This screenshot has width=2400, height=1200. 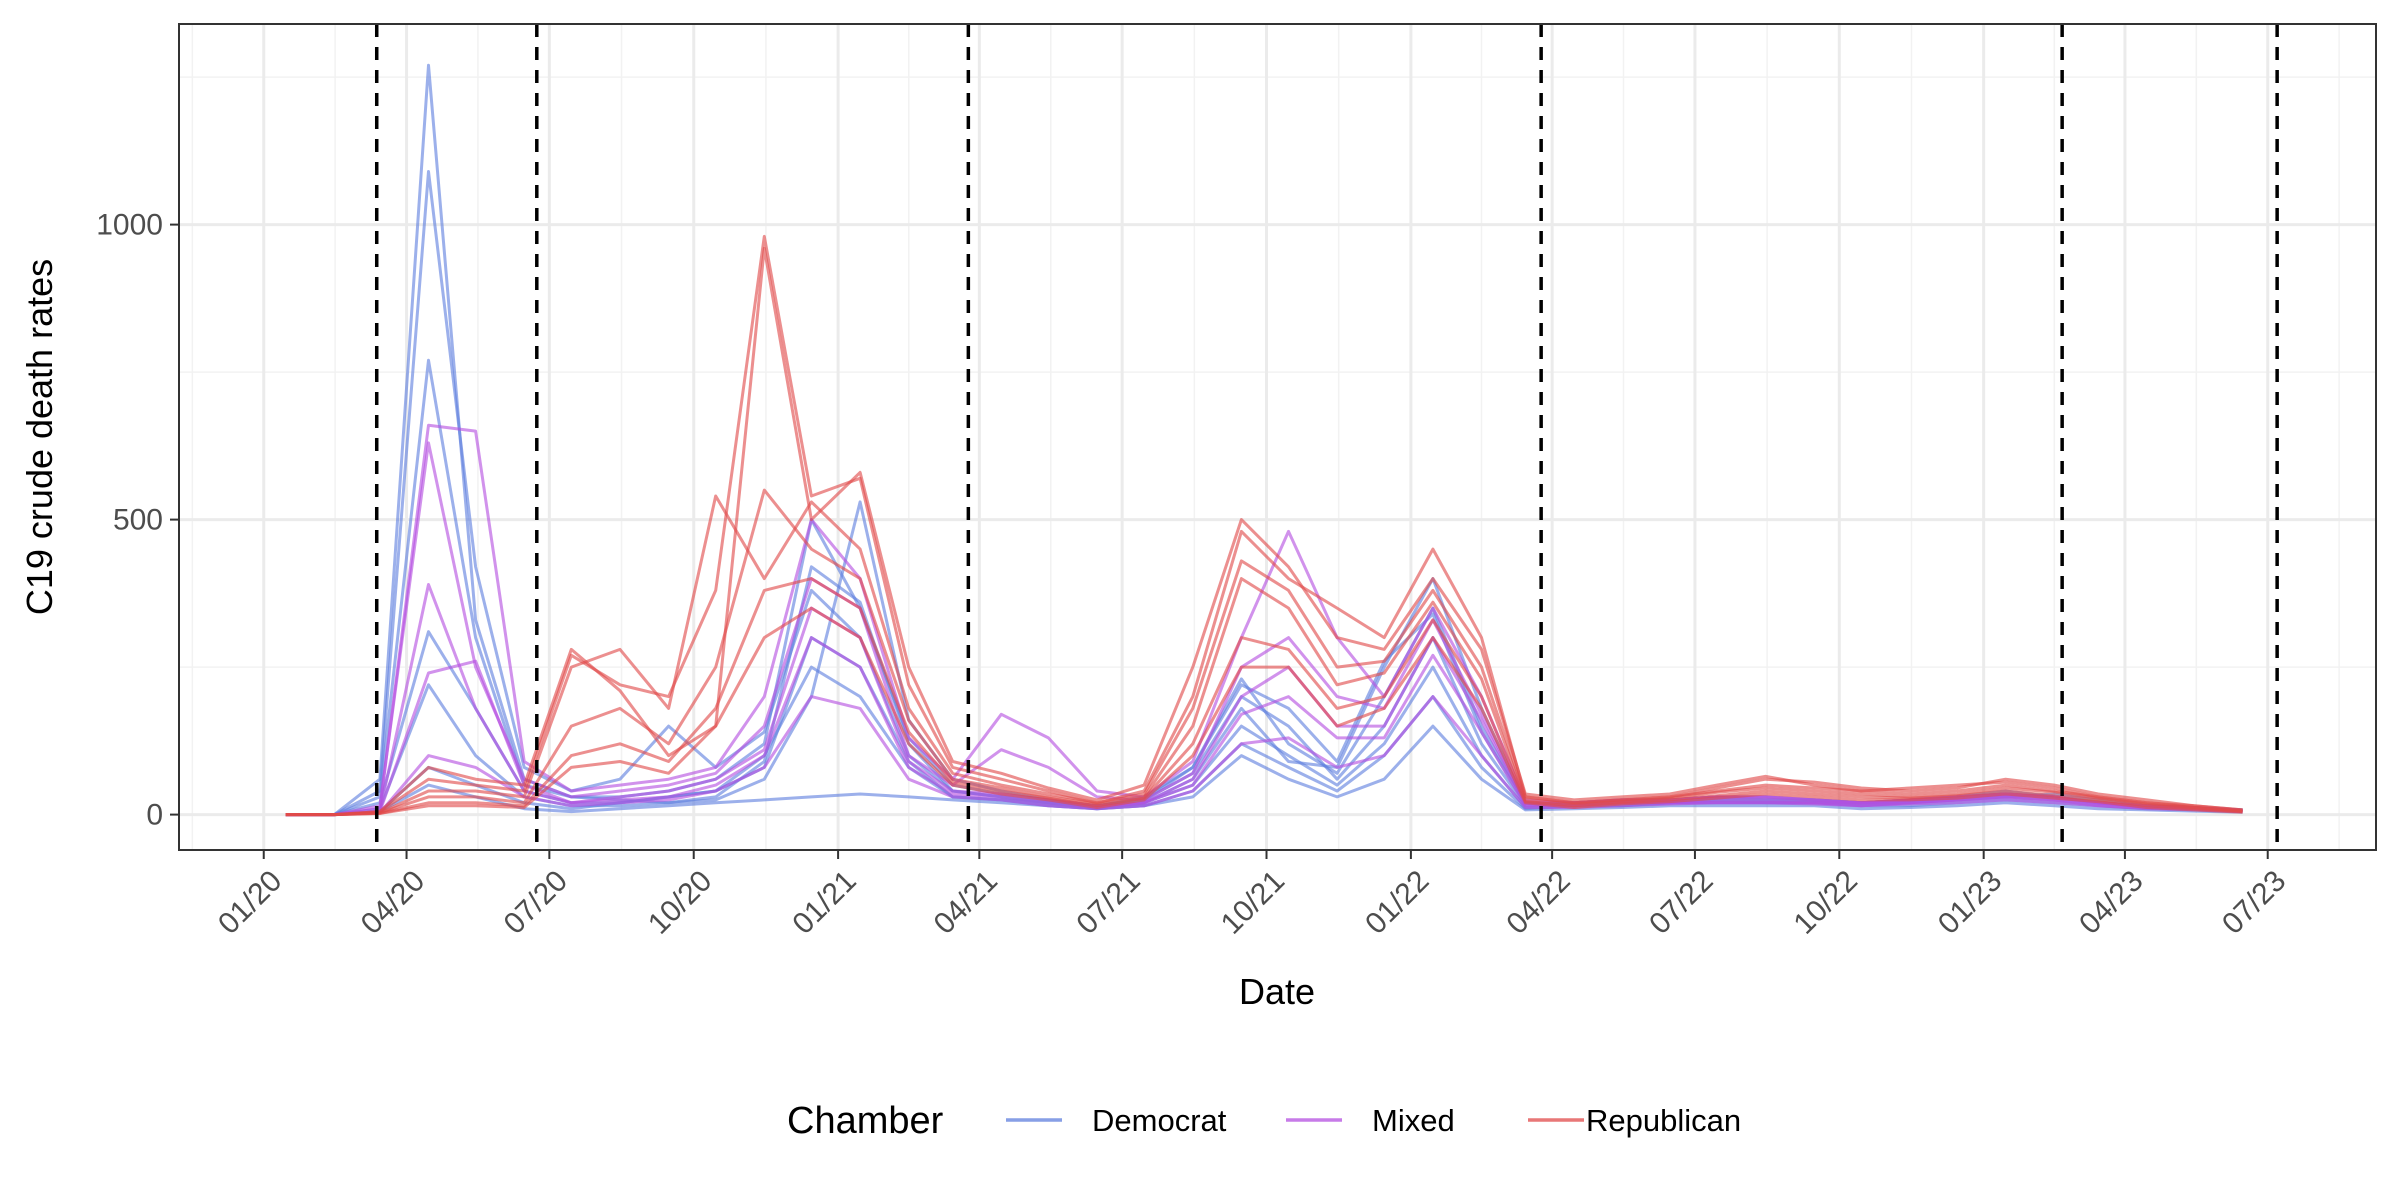 What do you see at coordinates (154, 815) in the screenshot?
I see `y-tick-label: 0` at bounding box center [154, 815].